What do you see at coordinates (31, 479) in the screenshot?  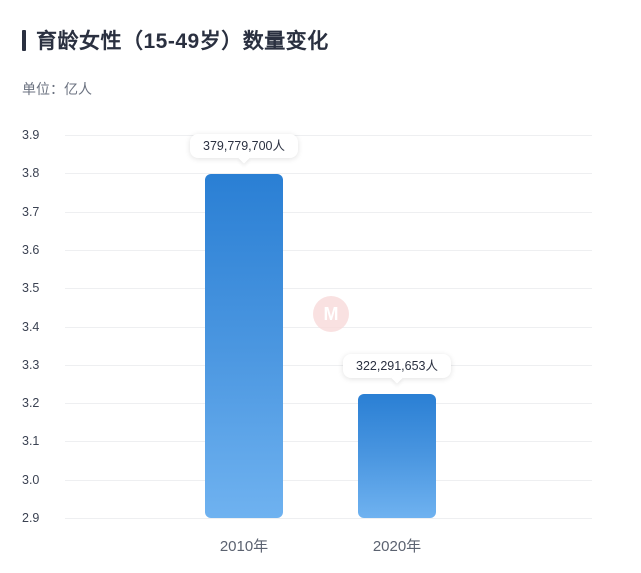 I see `y-axis-tick: 3.0` at bounding box center [31, 479].